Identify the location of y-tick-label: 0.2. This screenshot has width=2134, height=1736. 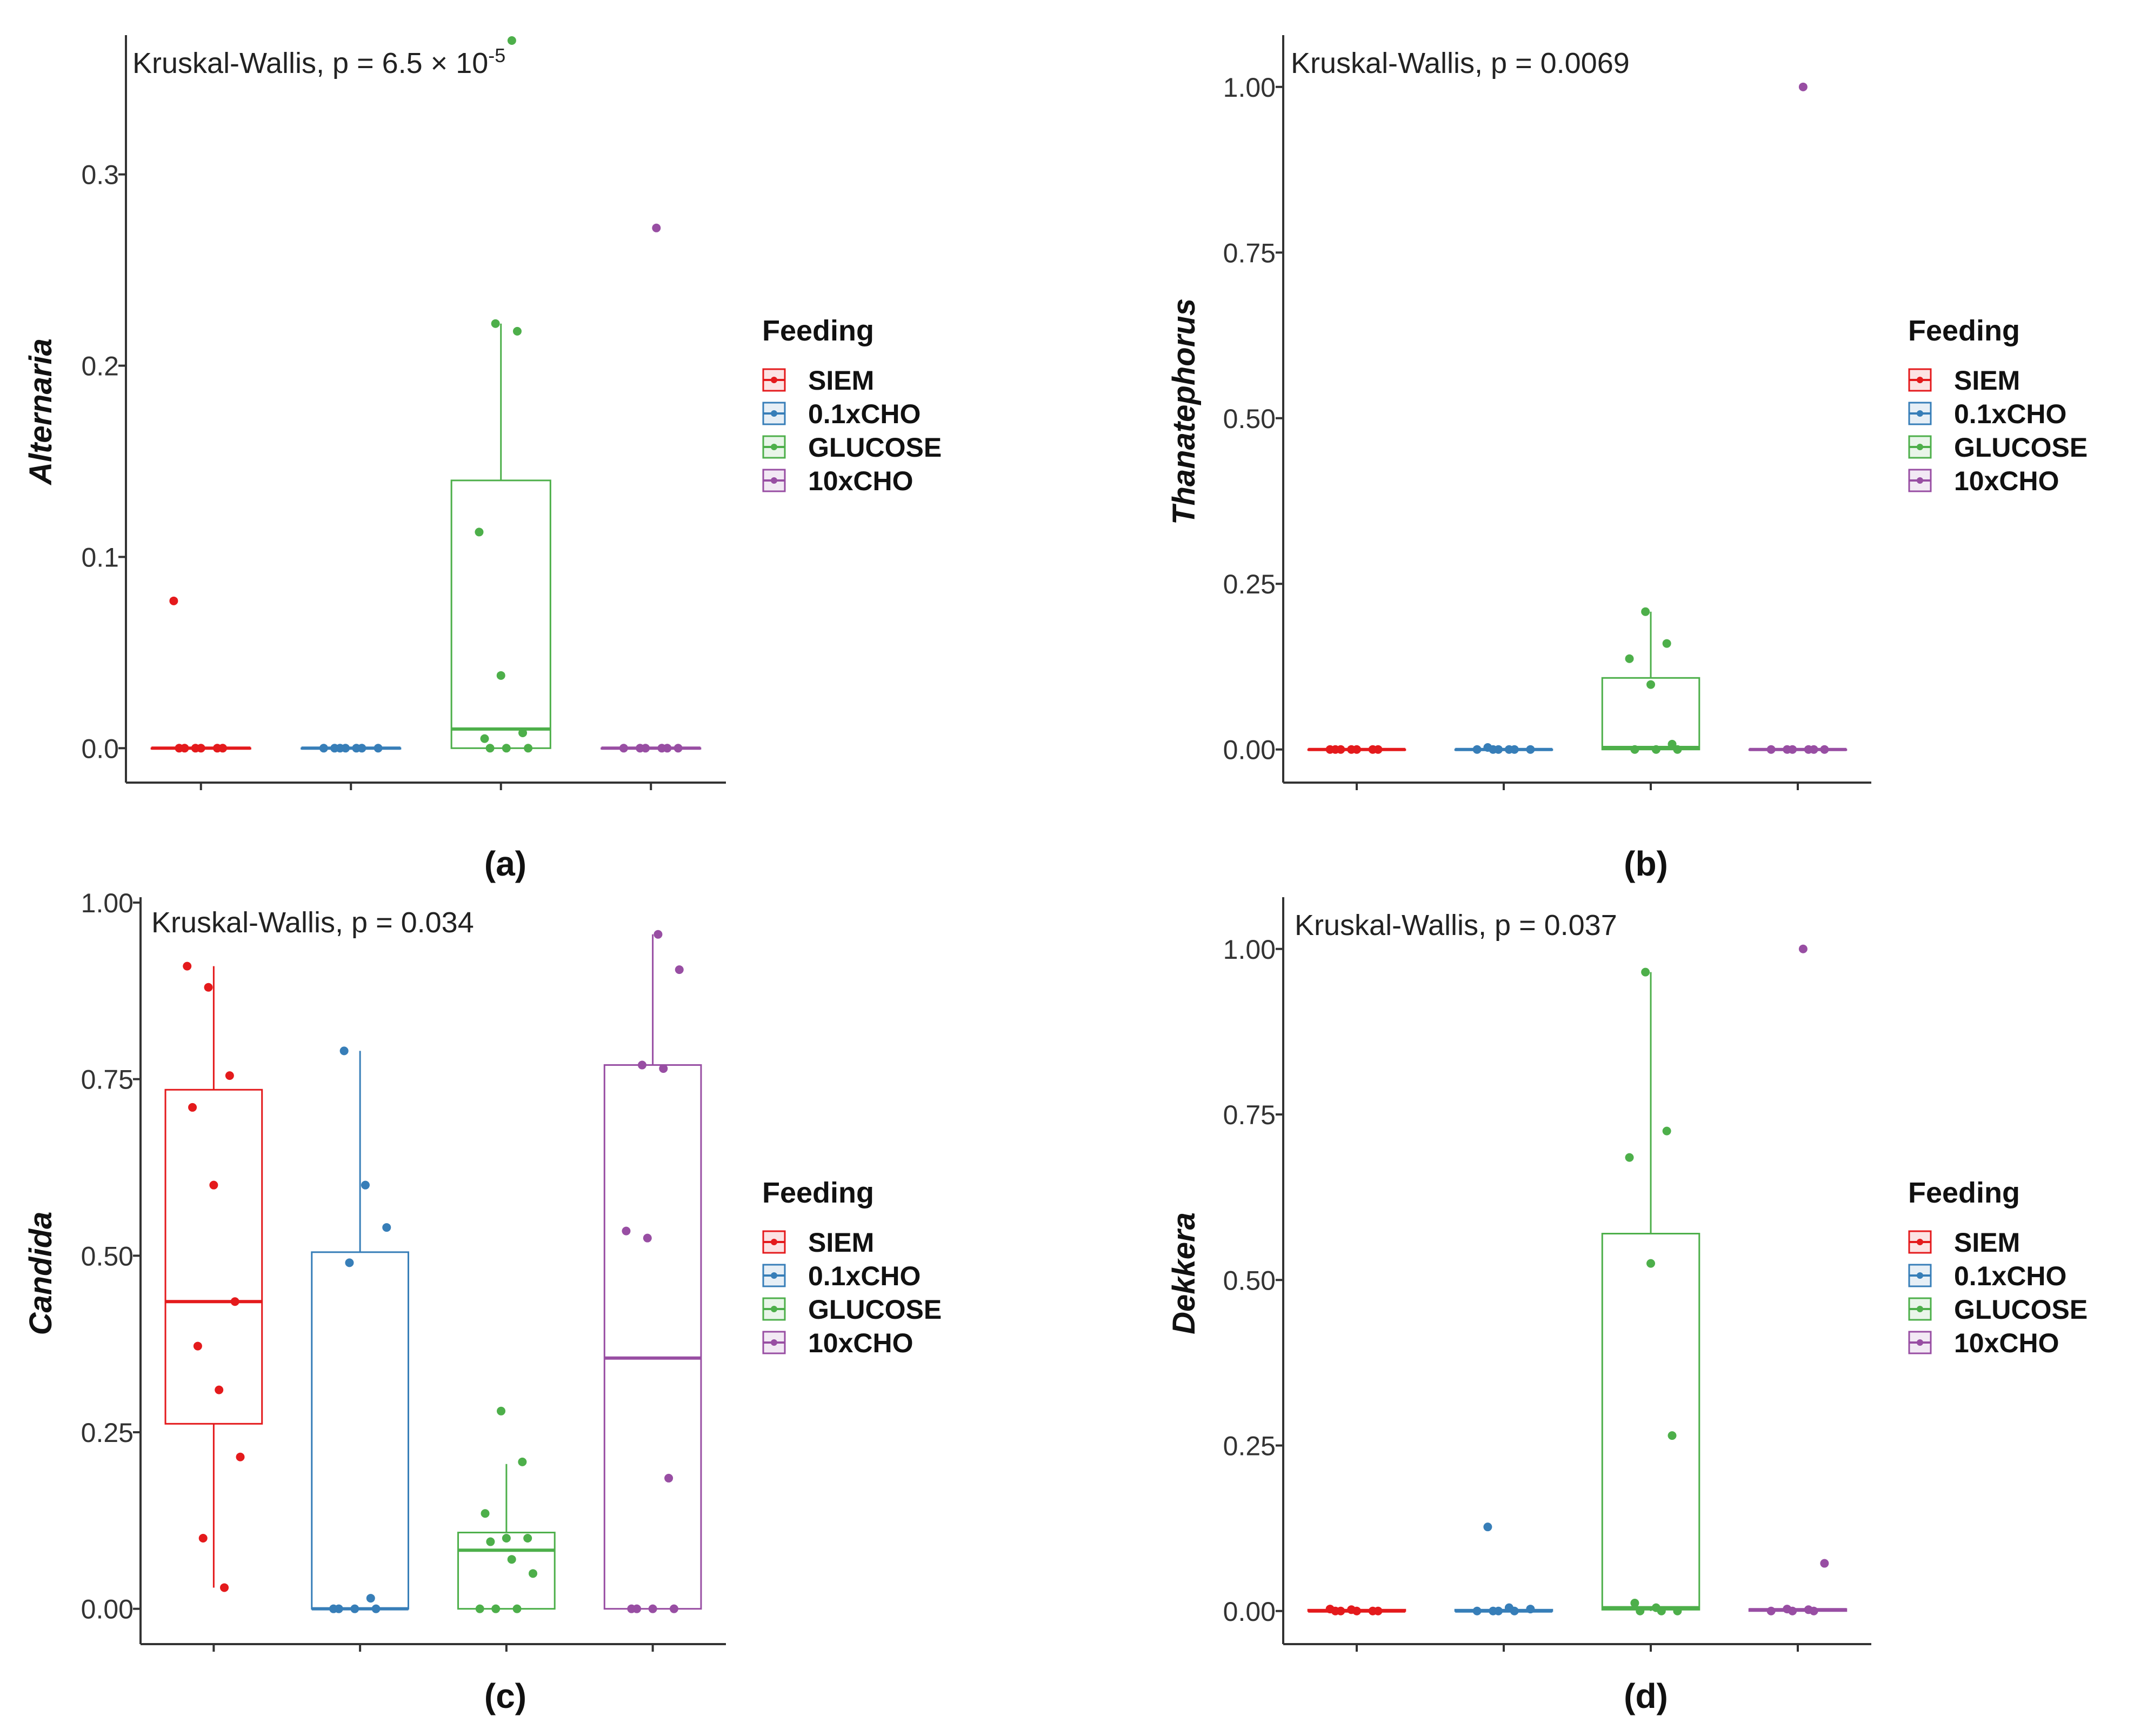
(100, 367).